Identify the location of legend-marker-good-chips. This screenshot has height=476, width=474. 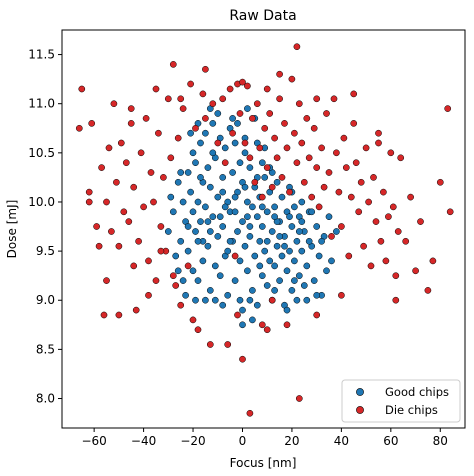
(360, 392).